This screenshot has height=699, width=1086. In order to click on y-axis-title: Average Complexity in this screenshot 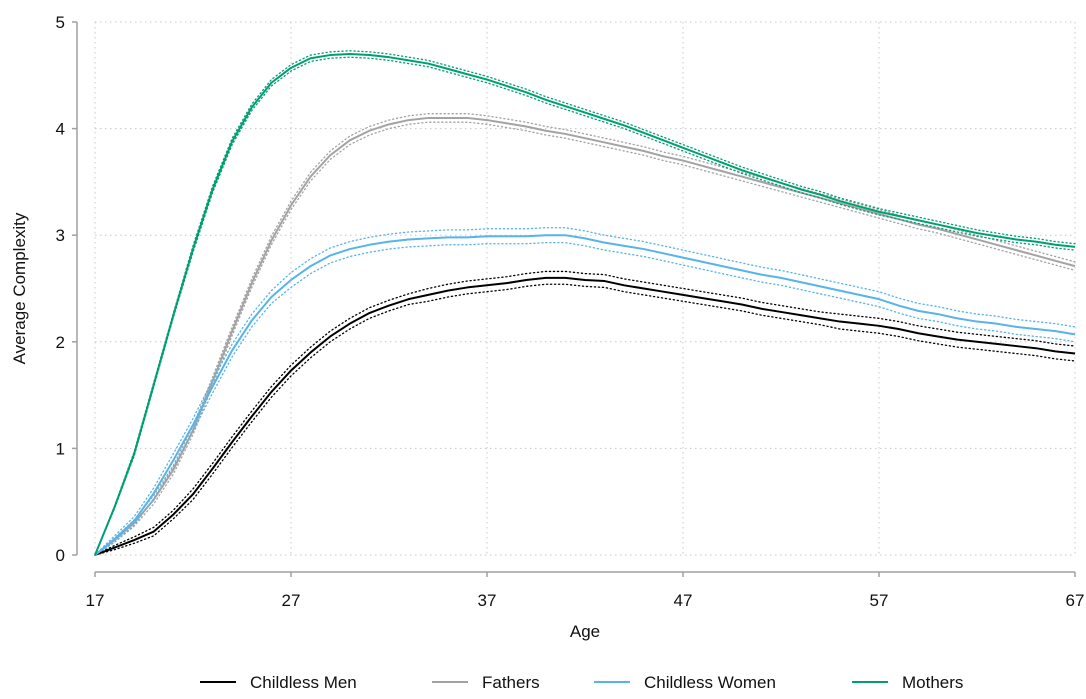, I will do `click(19, 288)`.